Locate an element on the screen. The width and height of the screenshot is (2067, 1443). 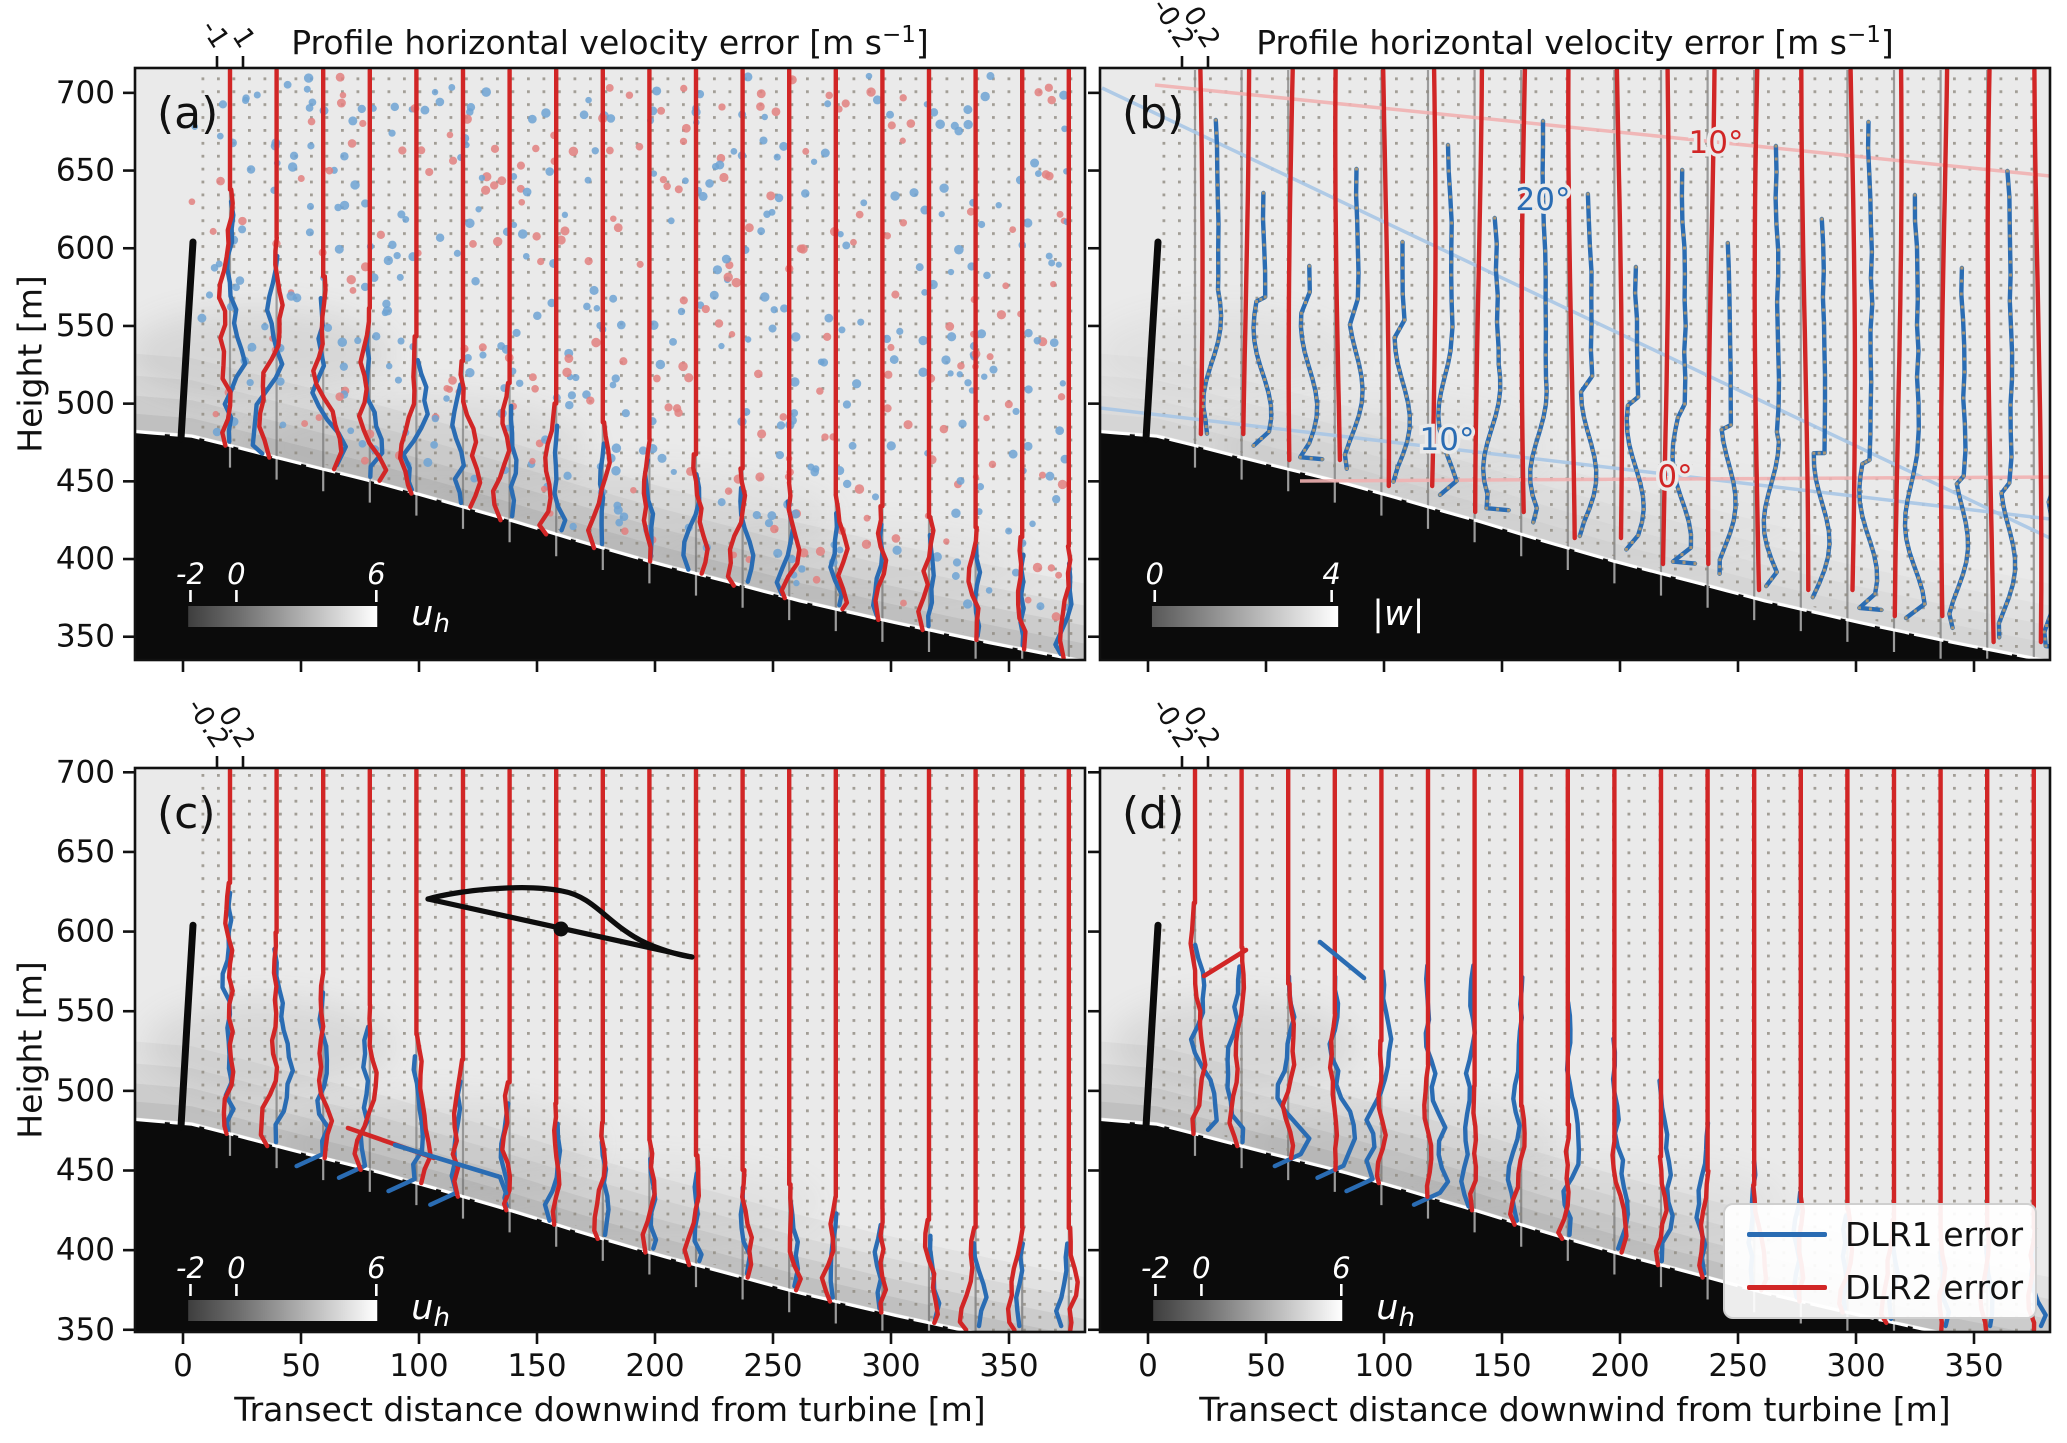
legend-label-dlr2: DLR2 error is located at coordinates (1934, 1287).